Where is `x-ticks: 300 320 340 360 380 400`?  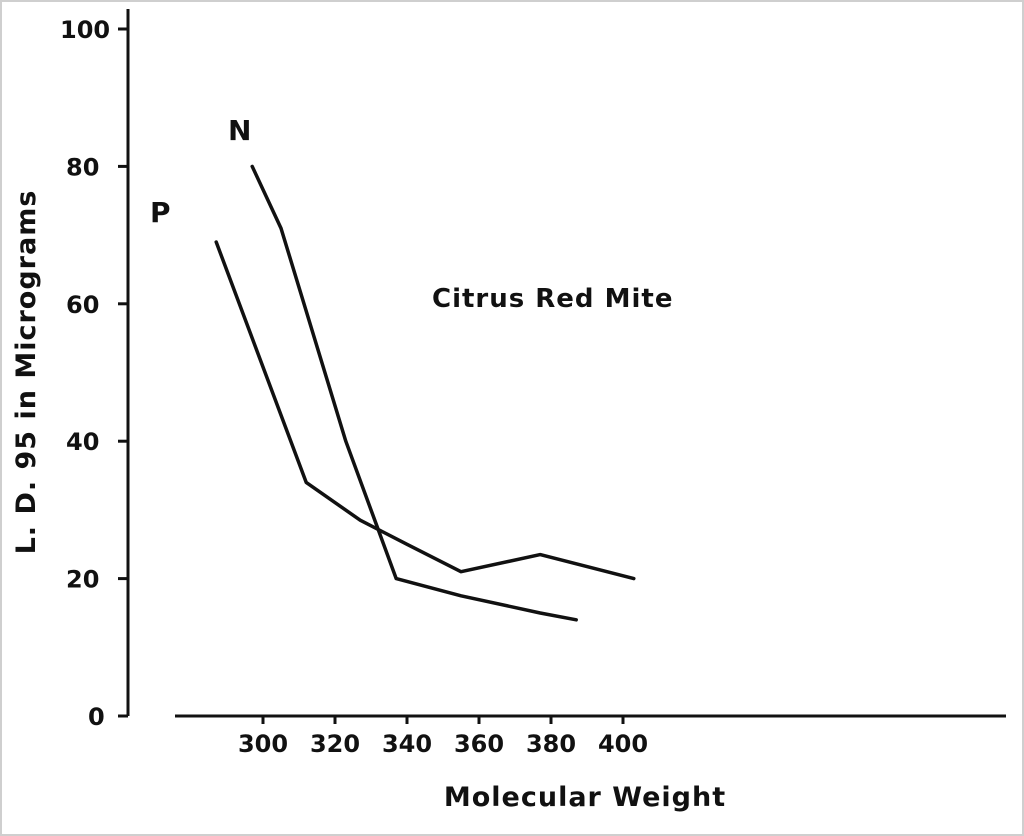
x-ticks: 300 320 340 360 380 400 is located at coordinates (443, 737).